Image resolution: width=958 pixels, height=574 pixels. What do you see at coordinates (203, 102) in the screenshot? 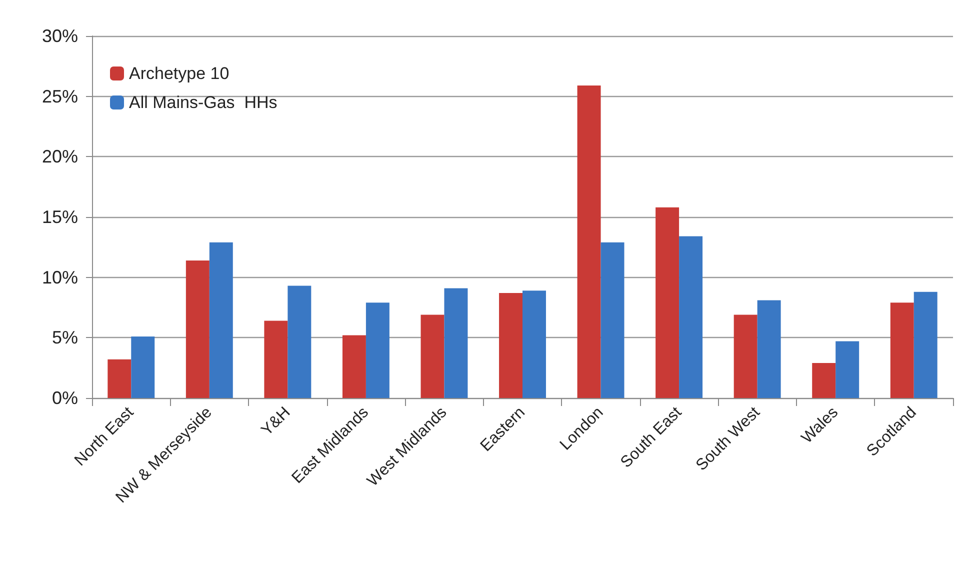
I see `legend-label: All Mains-Gas HHs` at bounding box center [203, 102].